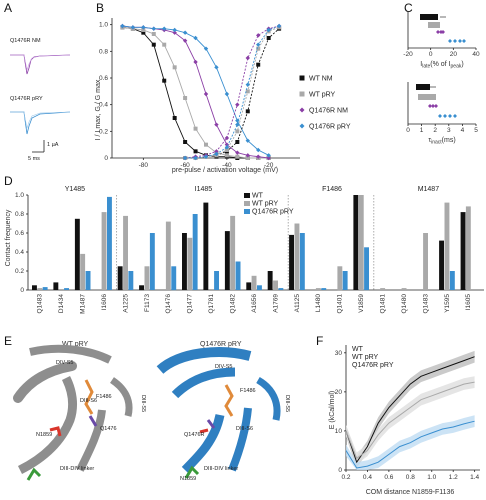 This screenshot has height=500, width=486. I want to click on c-top-tick-label: 0, so click(431, 54).